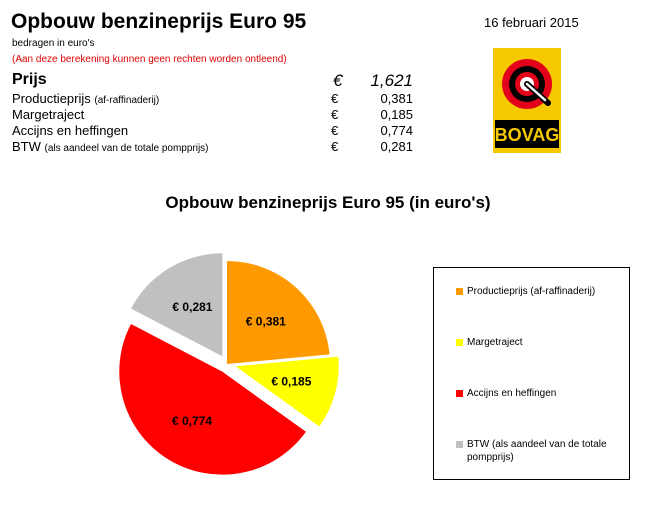 Image resolution: width=656 pixels, height=508 pixels. Describe the element at coordinates (86, 98) in the screenshot. I see `summary-row-label: Productieprijs (af-raffinaderij)` at that location.